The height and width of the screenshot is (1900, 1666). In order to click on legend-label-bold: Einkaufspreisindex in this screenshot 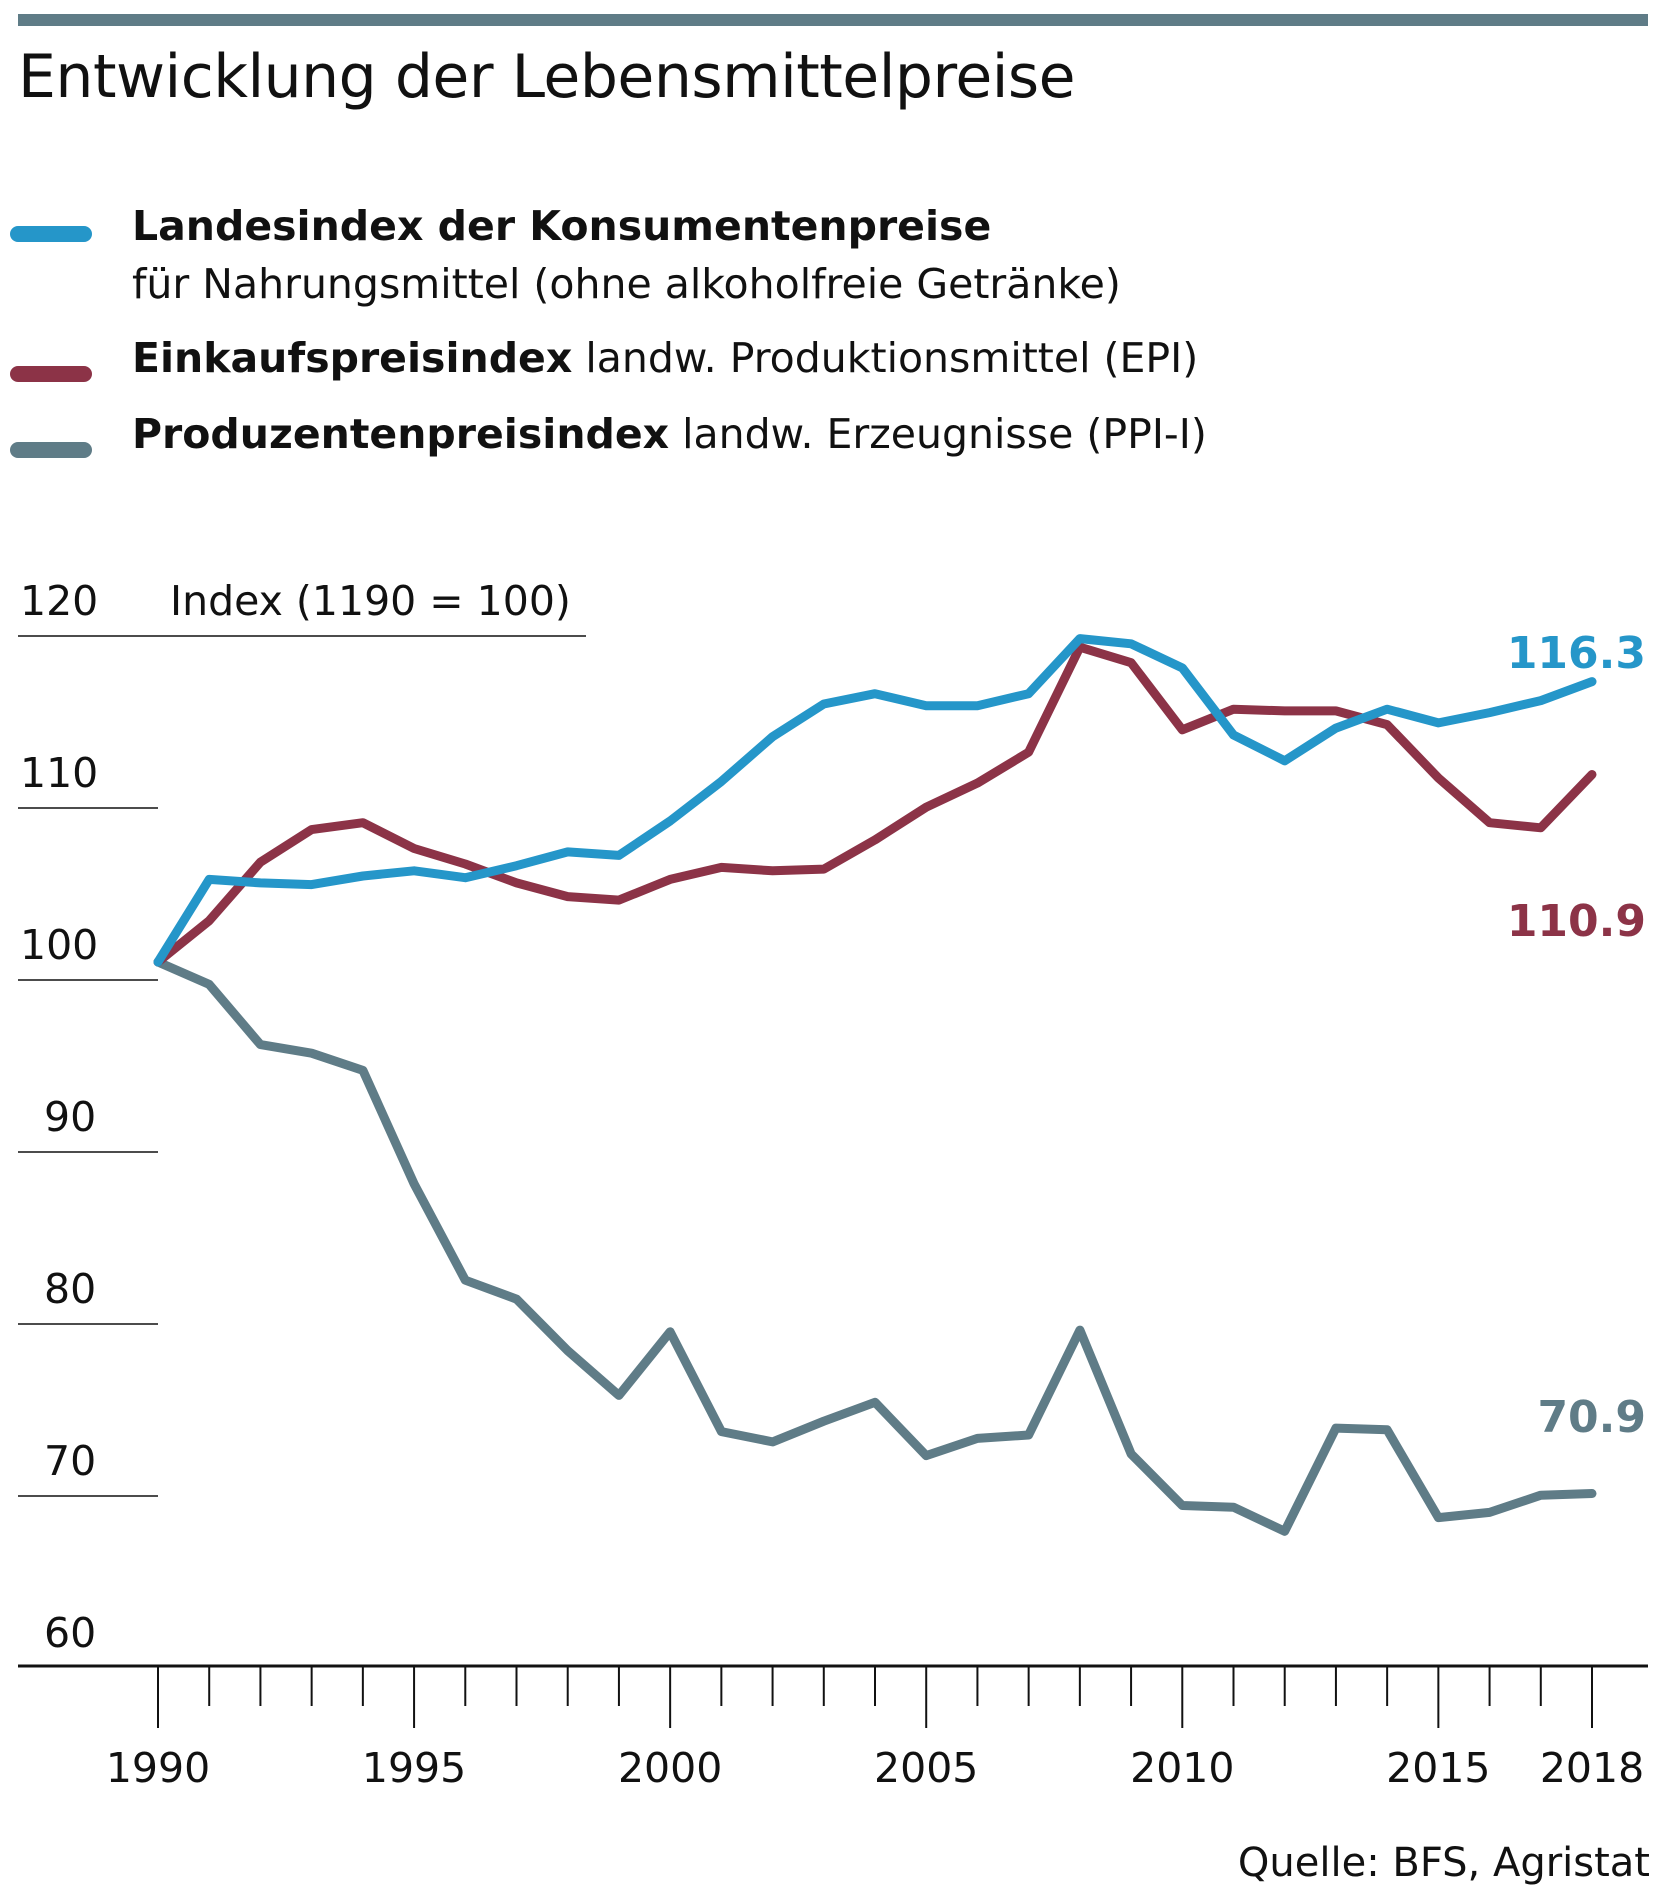, I will do `click(352, 358)`.